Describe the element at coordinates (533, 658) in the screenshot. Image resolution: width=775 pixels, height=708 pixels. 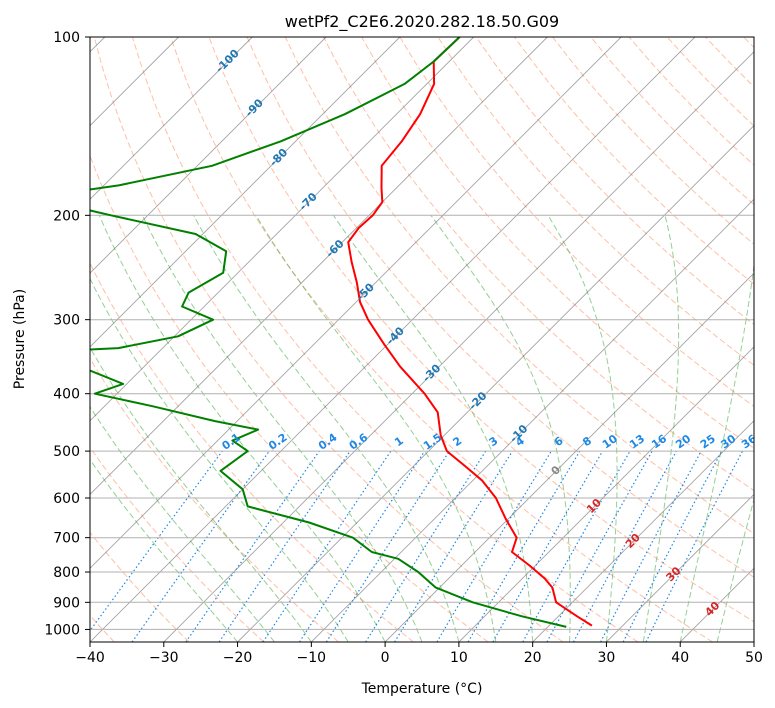
I see `x-tick-label: 20` at that location.